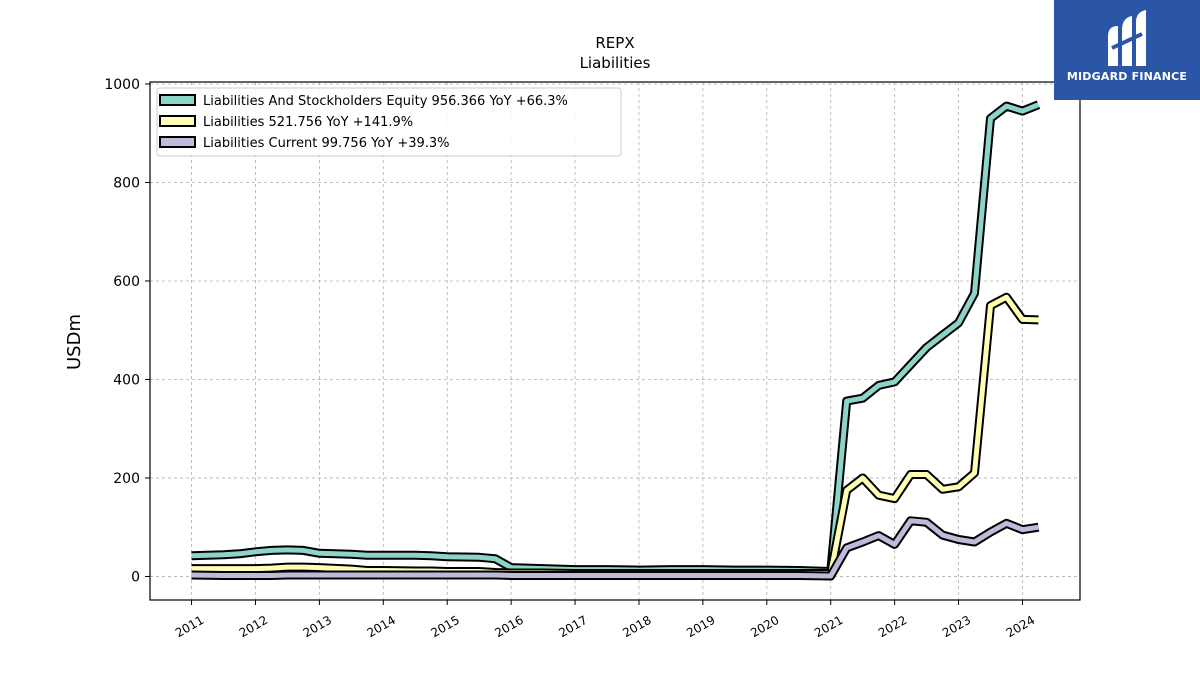 This screenshot has width=1200, height=675. I want to click on y-tick-label: 800, so click(126, 183).